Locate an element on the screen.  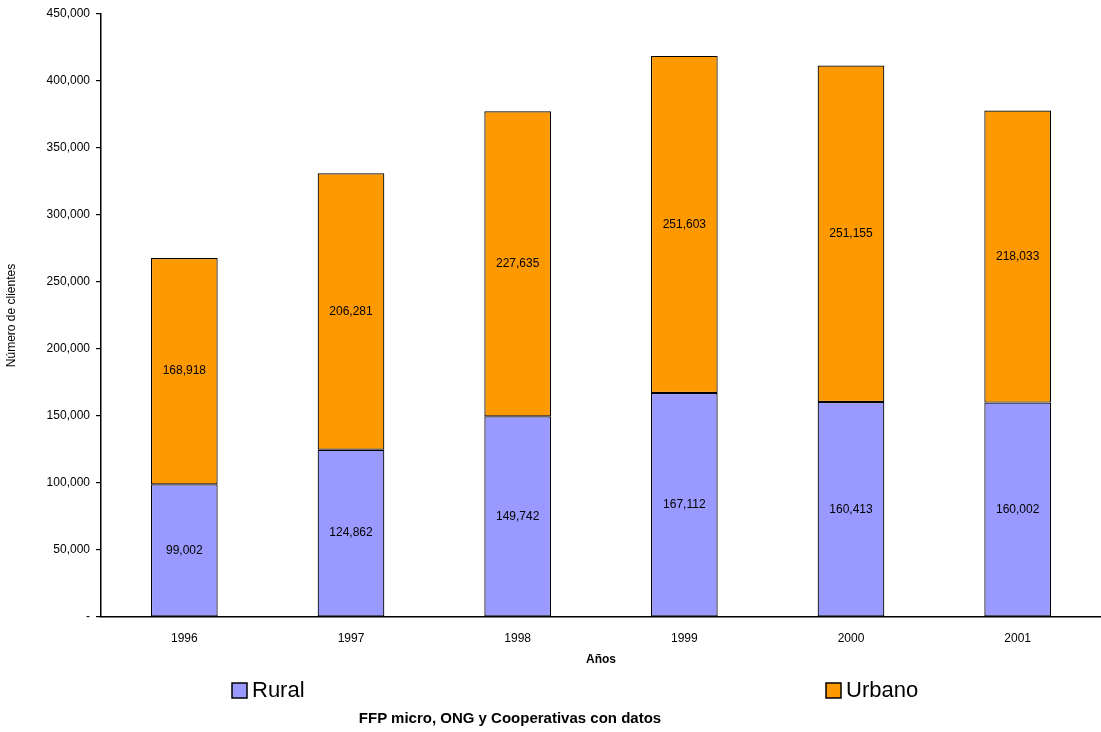
y-axis-title: Número de clientes is located at coordinates (10, 315).